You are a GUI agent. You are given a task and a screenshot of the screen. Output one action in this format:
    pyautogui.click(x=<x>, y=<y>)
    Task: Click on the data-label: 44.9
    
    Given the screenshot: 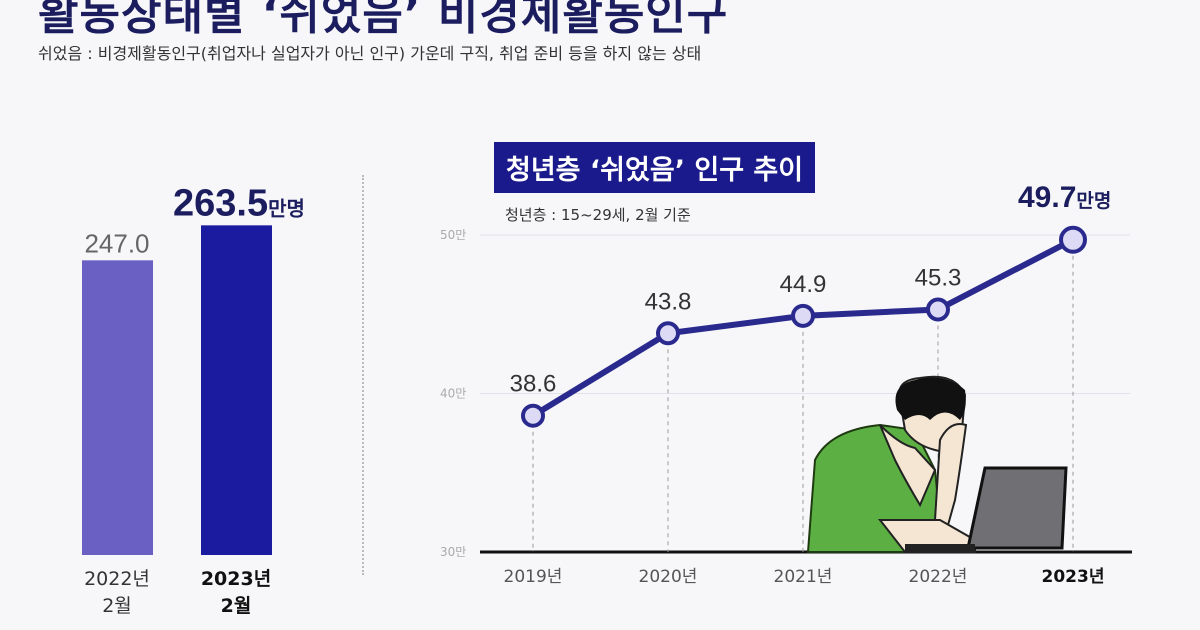 What is the action you would take?
    pyautogui.click(x=803, y=284)
    